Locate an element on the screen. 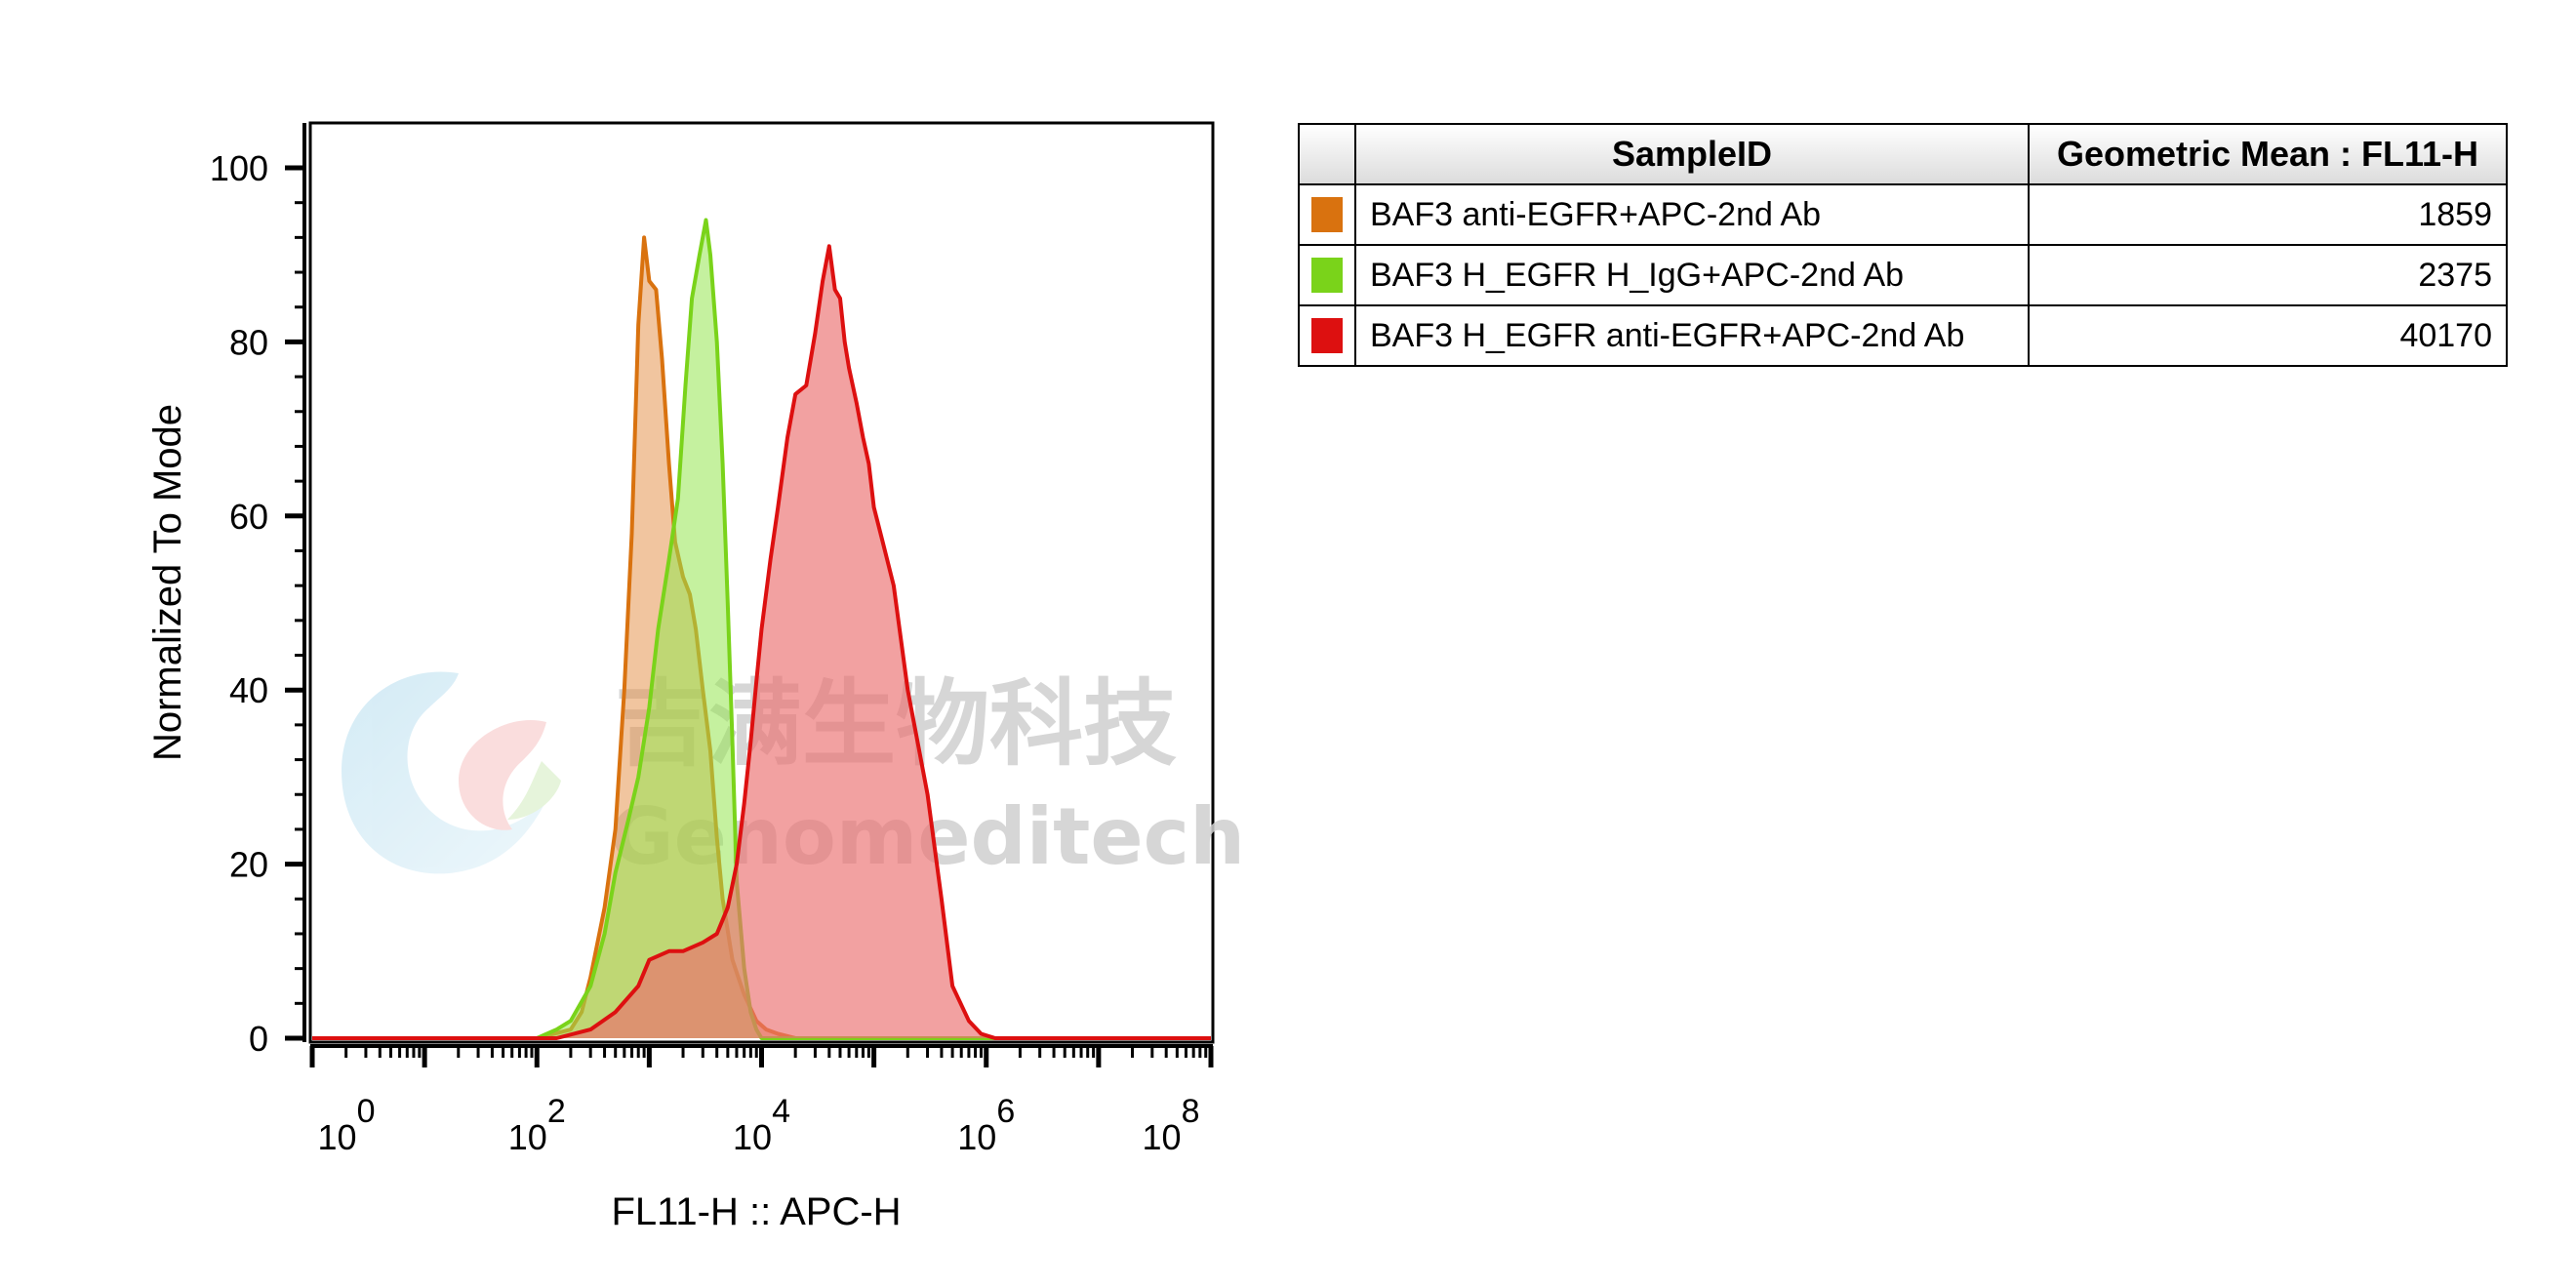  y-tick-label: 20 is located at coordinates (248, 865).